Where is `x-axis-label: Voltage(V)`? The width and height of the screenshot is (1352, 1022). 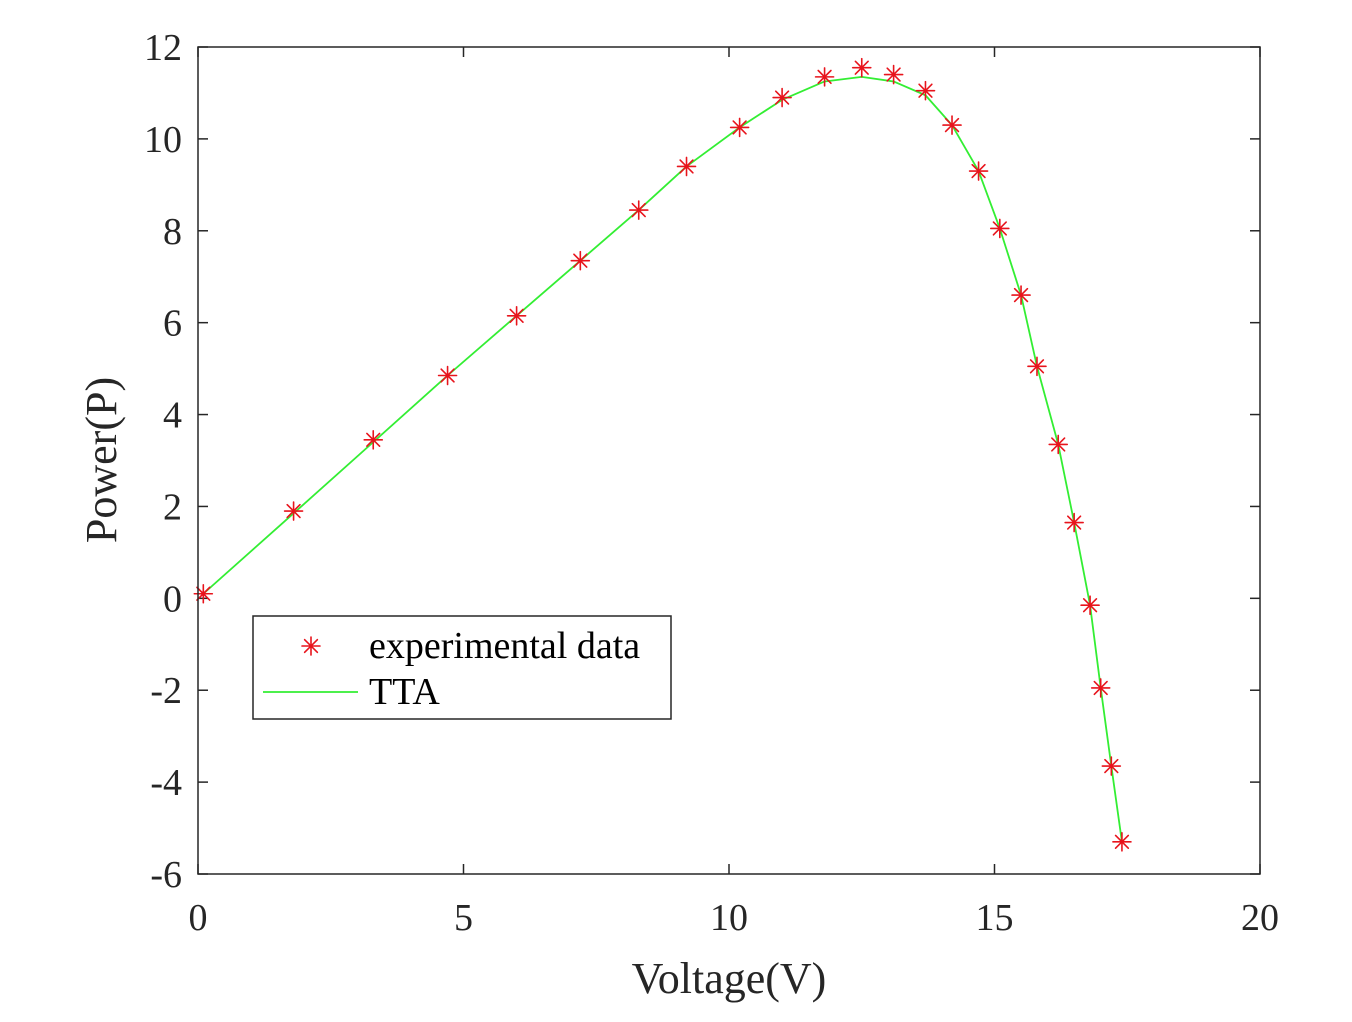
x-axis-label: Voltage(V) is located at coordinates (729, 978).